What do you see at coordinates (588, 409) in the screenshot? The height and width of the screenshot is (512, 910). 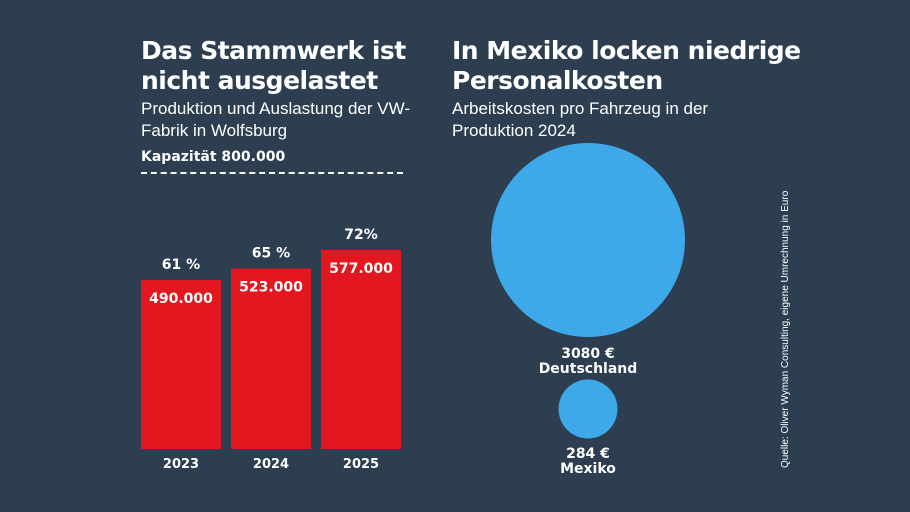 I see `bubble-Mexiko` at bounding box center [588, 409].